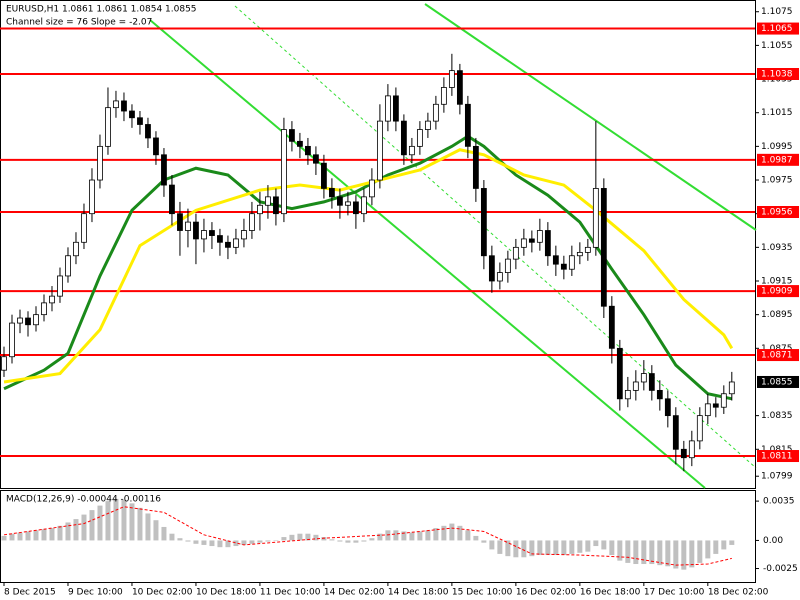 The height and width of the screenshot is (600, 800). What do you see at coordinates (354, 593) in the screenshot?
I see `x-tick-label: 14 Dec 02:00` at bounding box center [354, 593].